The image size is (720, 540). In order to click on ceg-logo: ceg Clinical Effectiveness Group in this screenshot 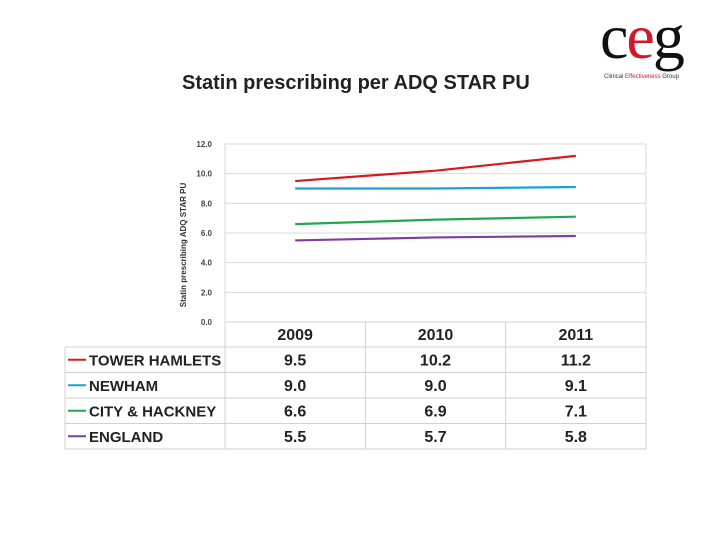, I will do `click(656, 44)`.